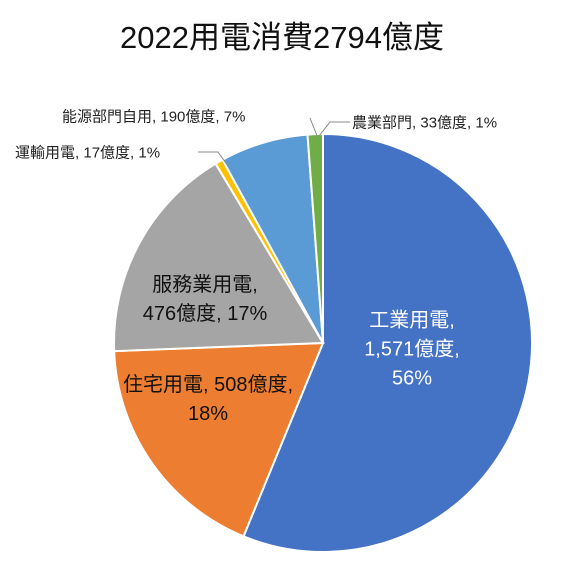  I want to click on category-label: 能源部門自用, so click(107, 117).